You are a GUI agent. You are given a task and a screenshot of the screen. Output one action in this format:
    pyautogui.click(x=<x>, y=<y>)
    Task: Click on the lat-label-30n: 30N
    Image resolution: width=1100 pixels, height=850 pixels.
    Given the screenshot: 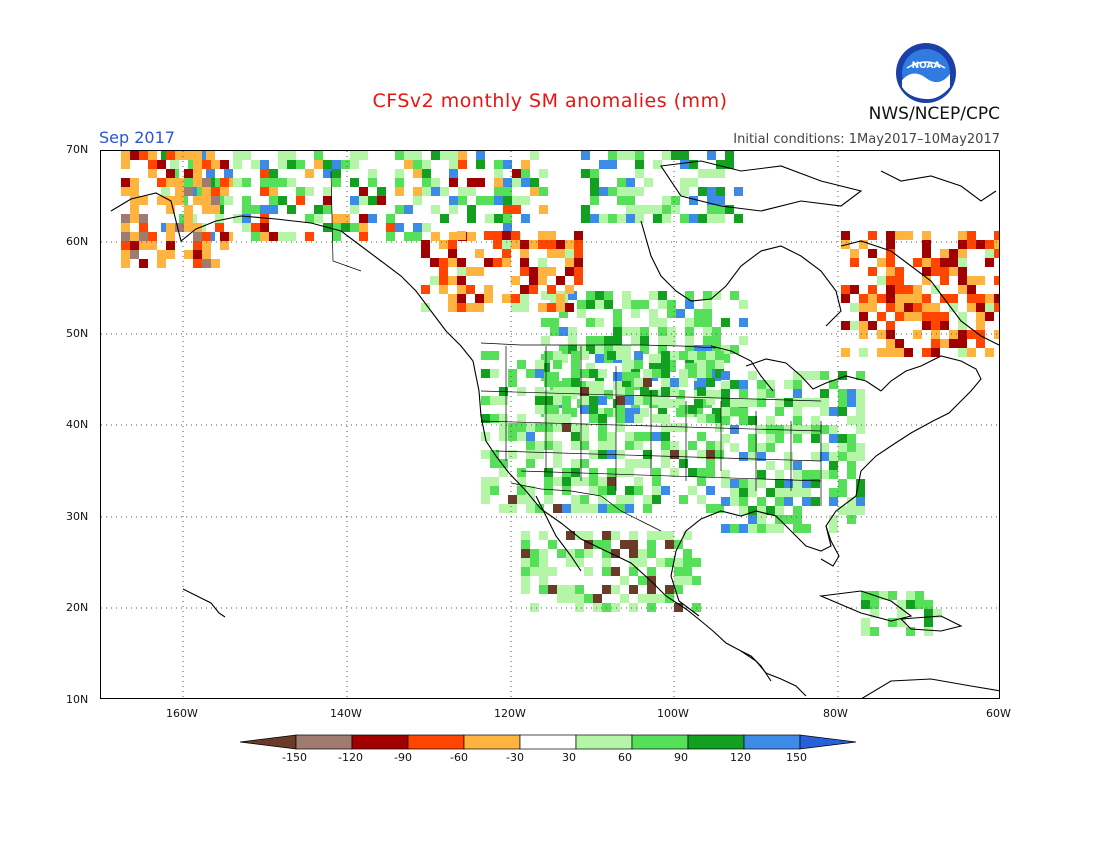 What is the action you would take?
    pyautogui.click(x=77, y=516)
    